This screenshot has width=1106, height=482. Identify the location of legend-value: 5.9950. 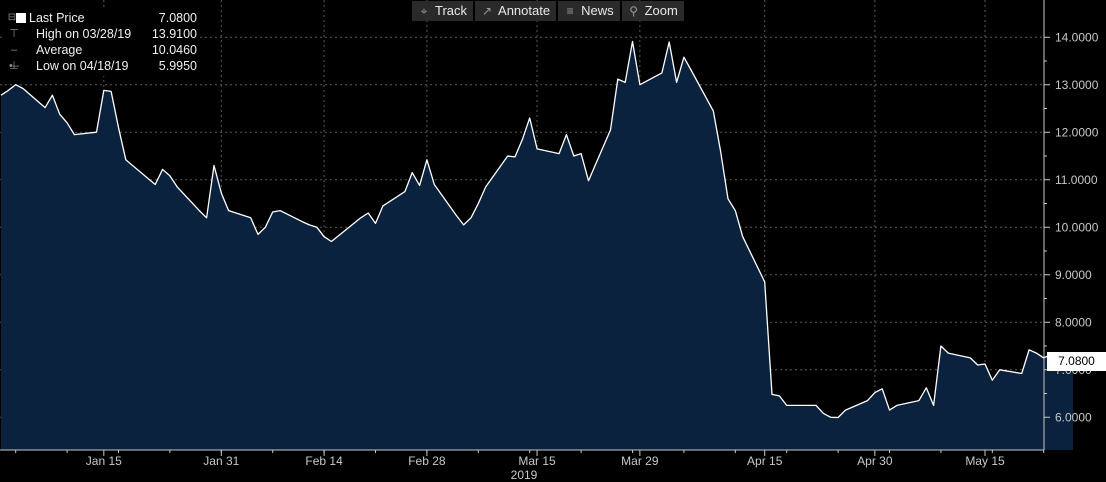
(177, 66).